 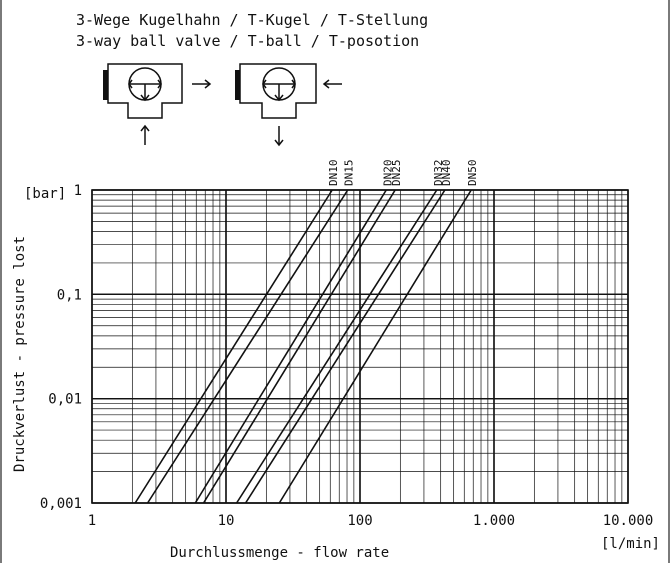 I want to click on valve-diagram-left, so click(x=157, y=104).